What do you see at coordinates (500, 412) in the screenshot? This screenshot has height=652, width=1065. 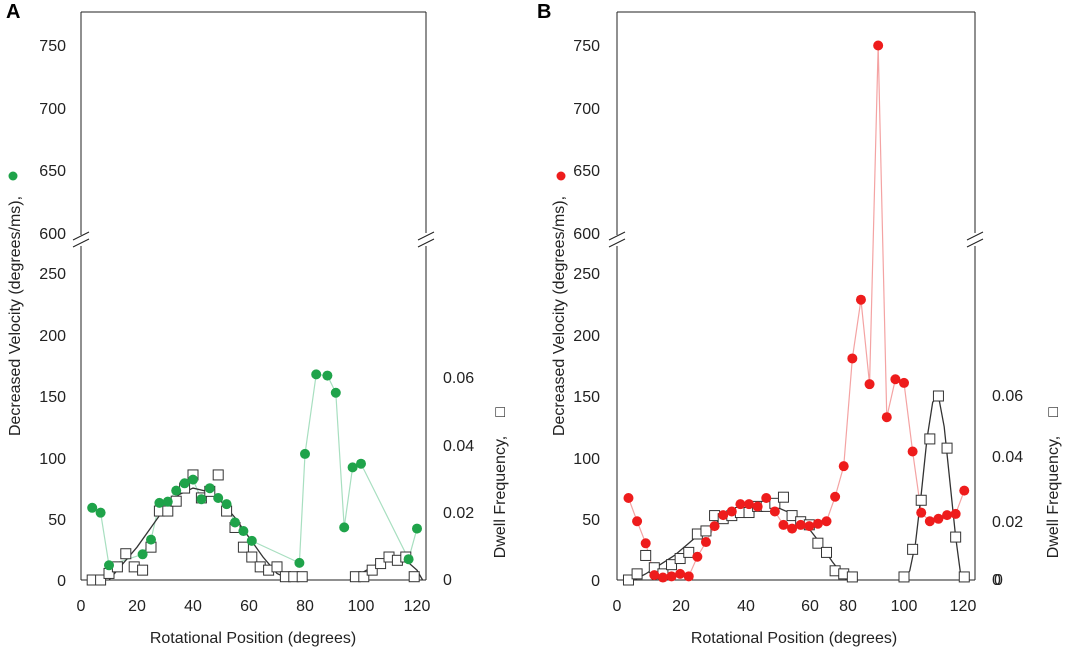 I see `panel-a-y2-axis-label-symbol: □` at bounding box center [500, 412].